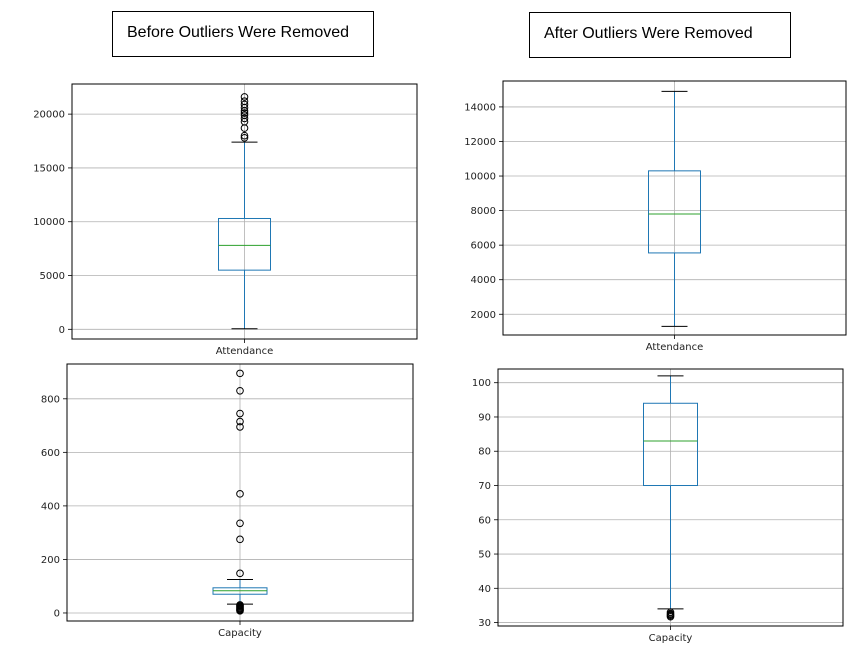 This screenshot has width=859, height=649. Describe the element at coordinates (670, 444) in the screenshot. I see `chart-4-iqr-box` at that location.